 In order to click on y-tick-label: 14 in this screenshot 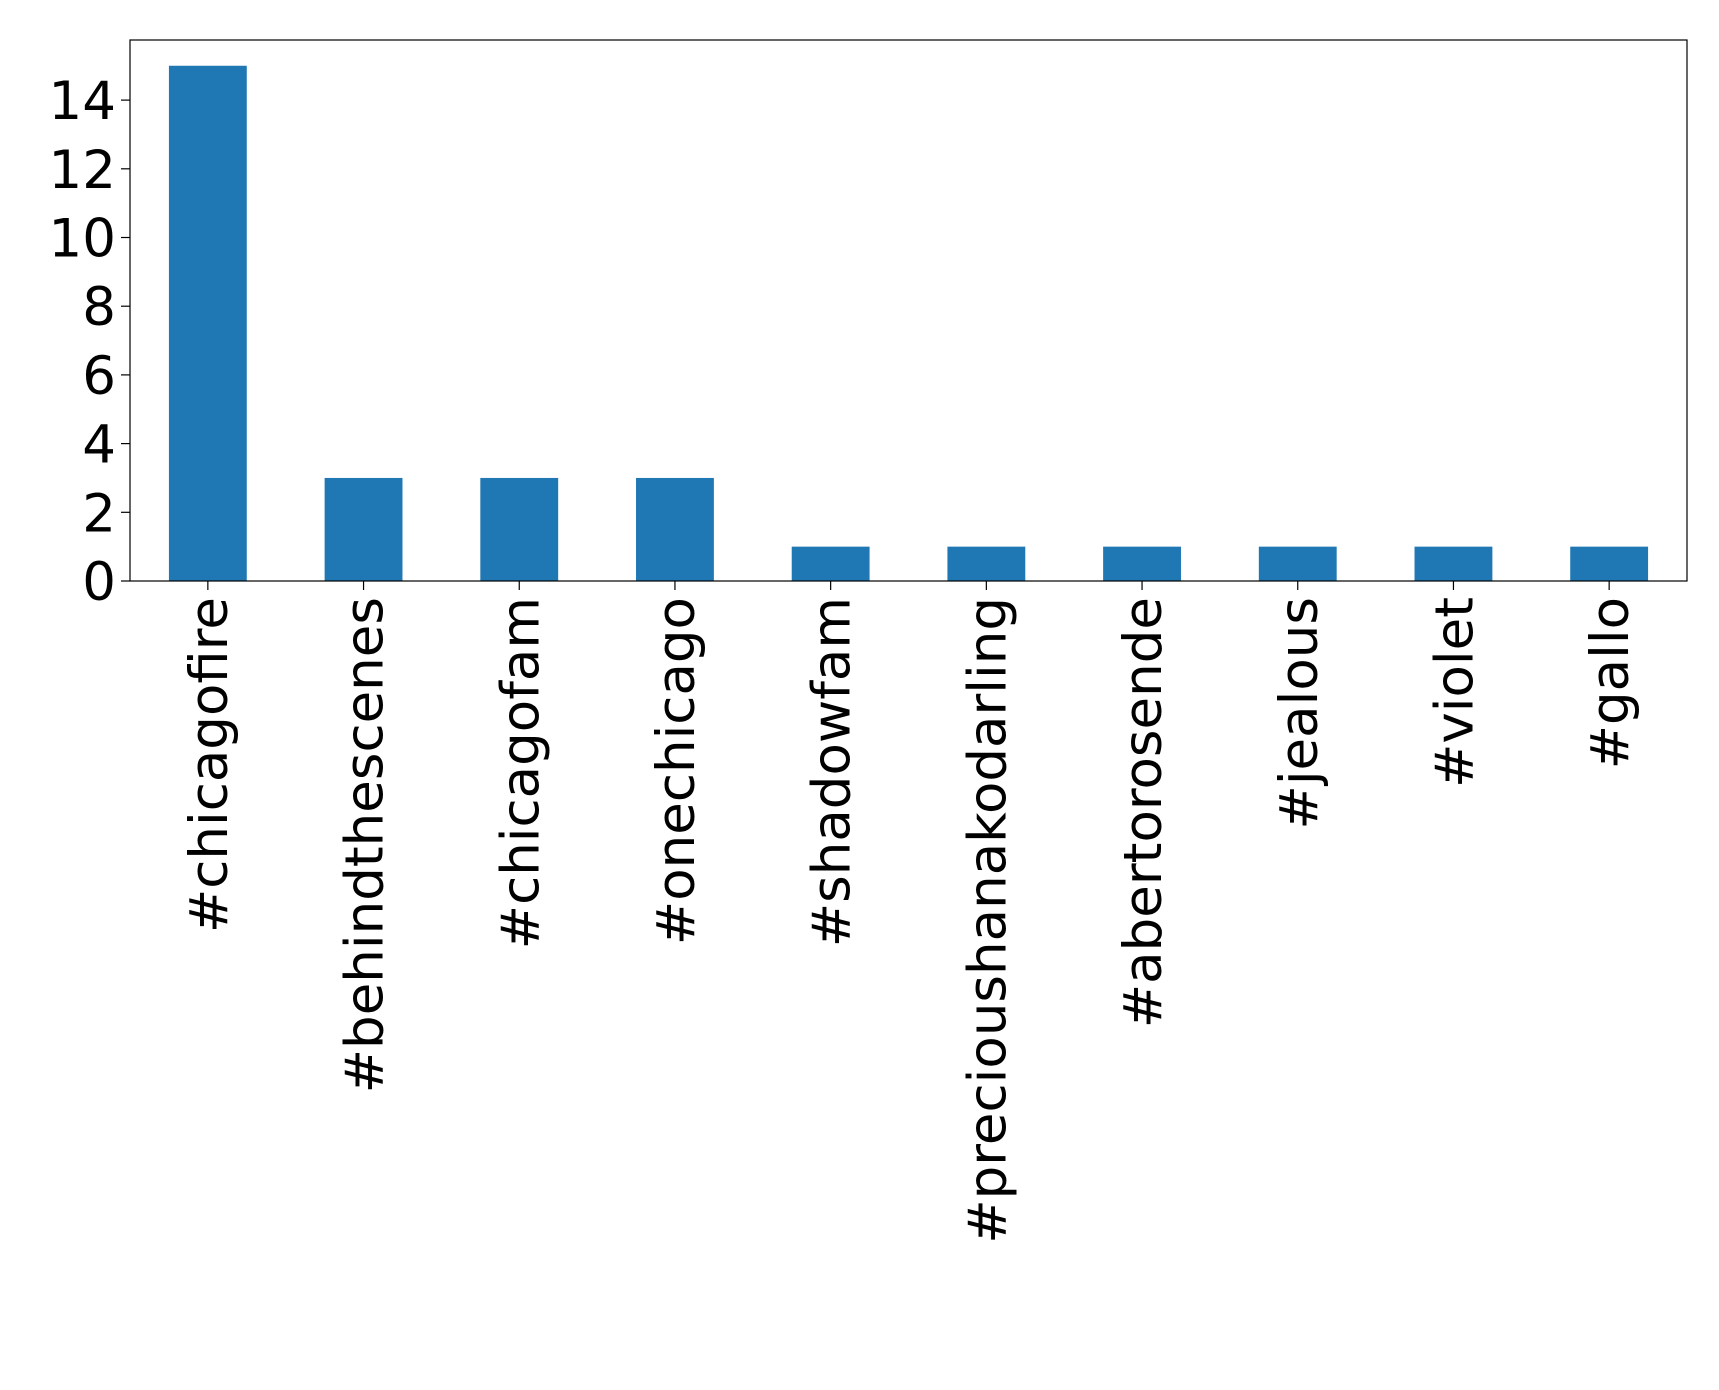, I will do `click(82, 101)`.